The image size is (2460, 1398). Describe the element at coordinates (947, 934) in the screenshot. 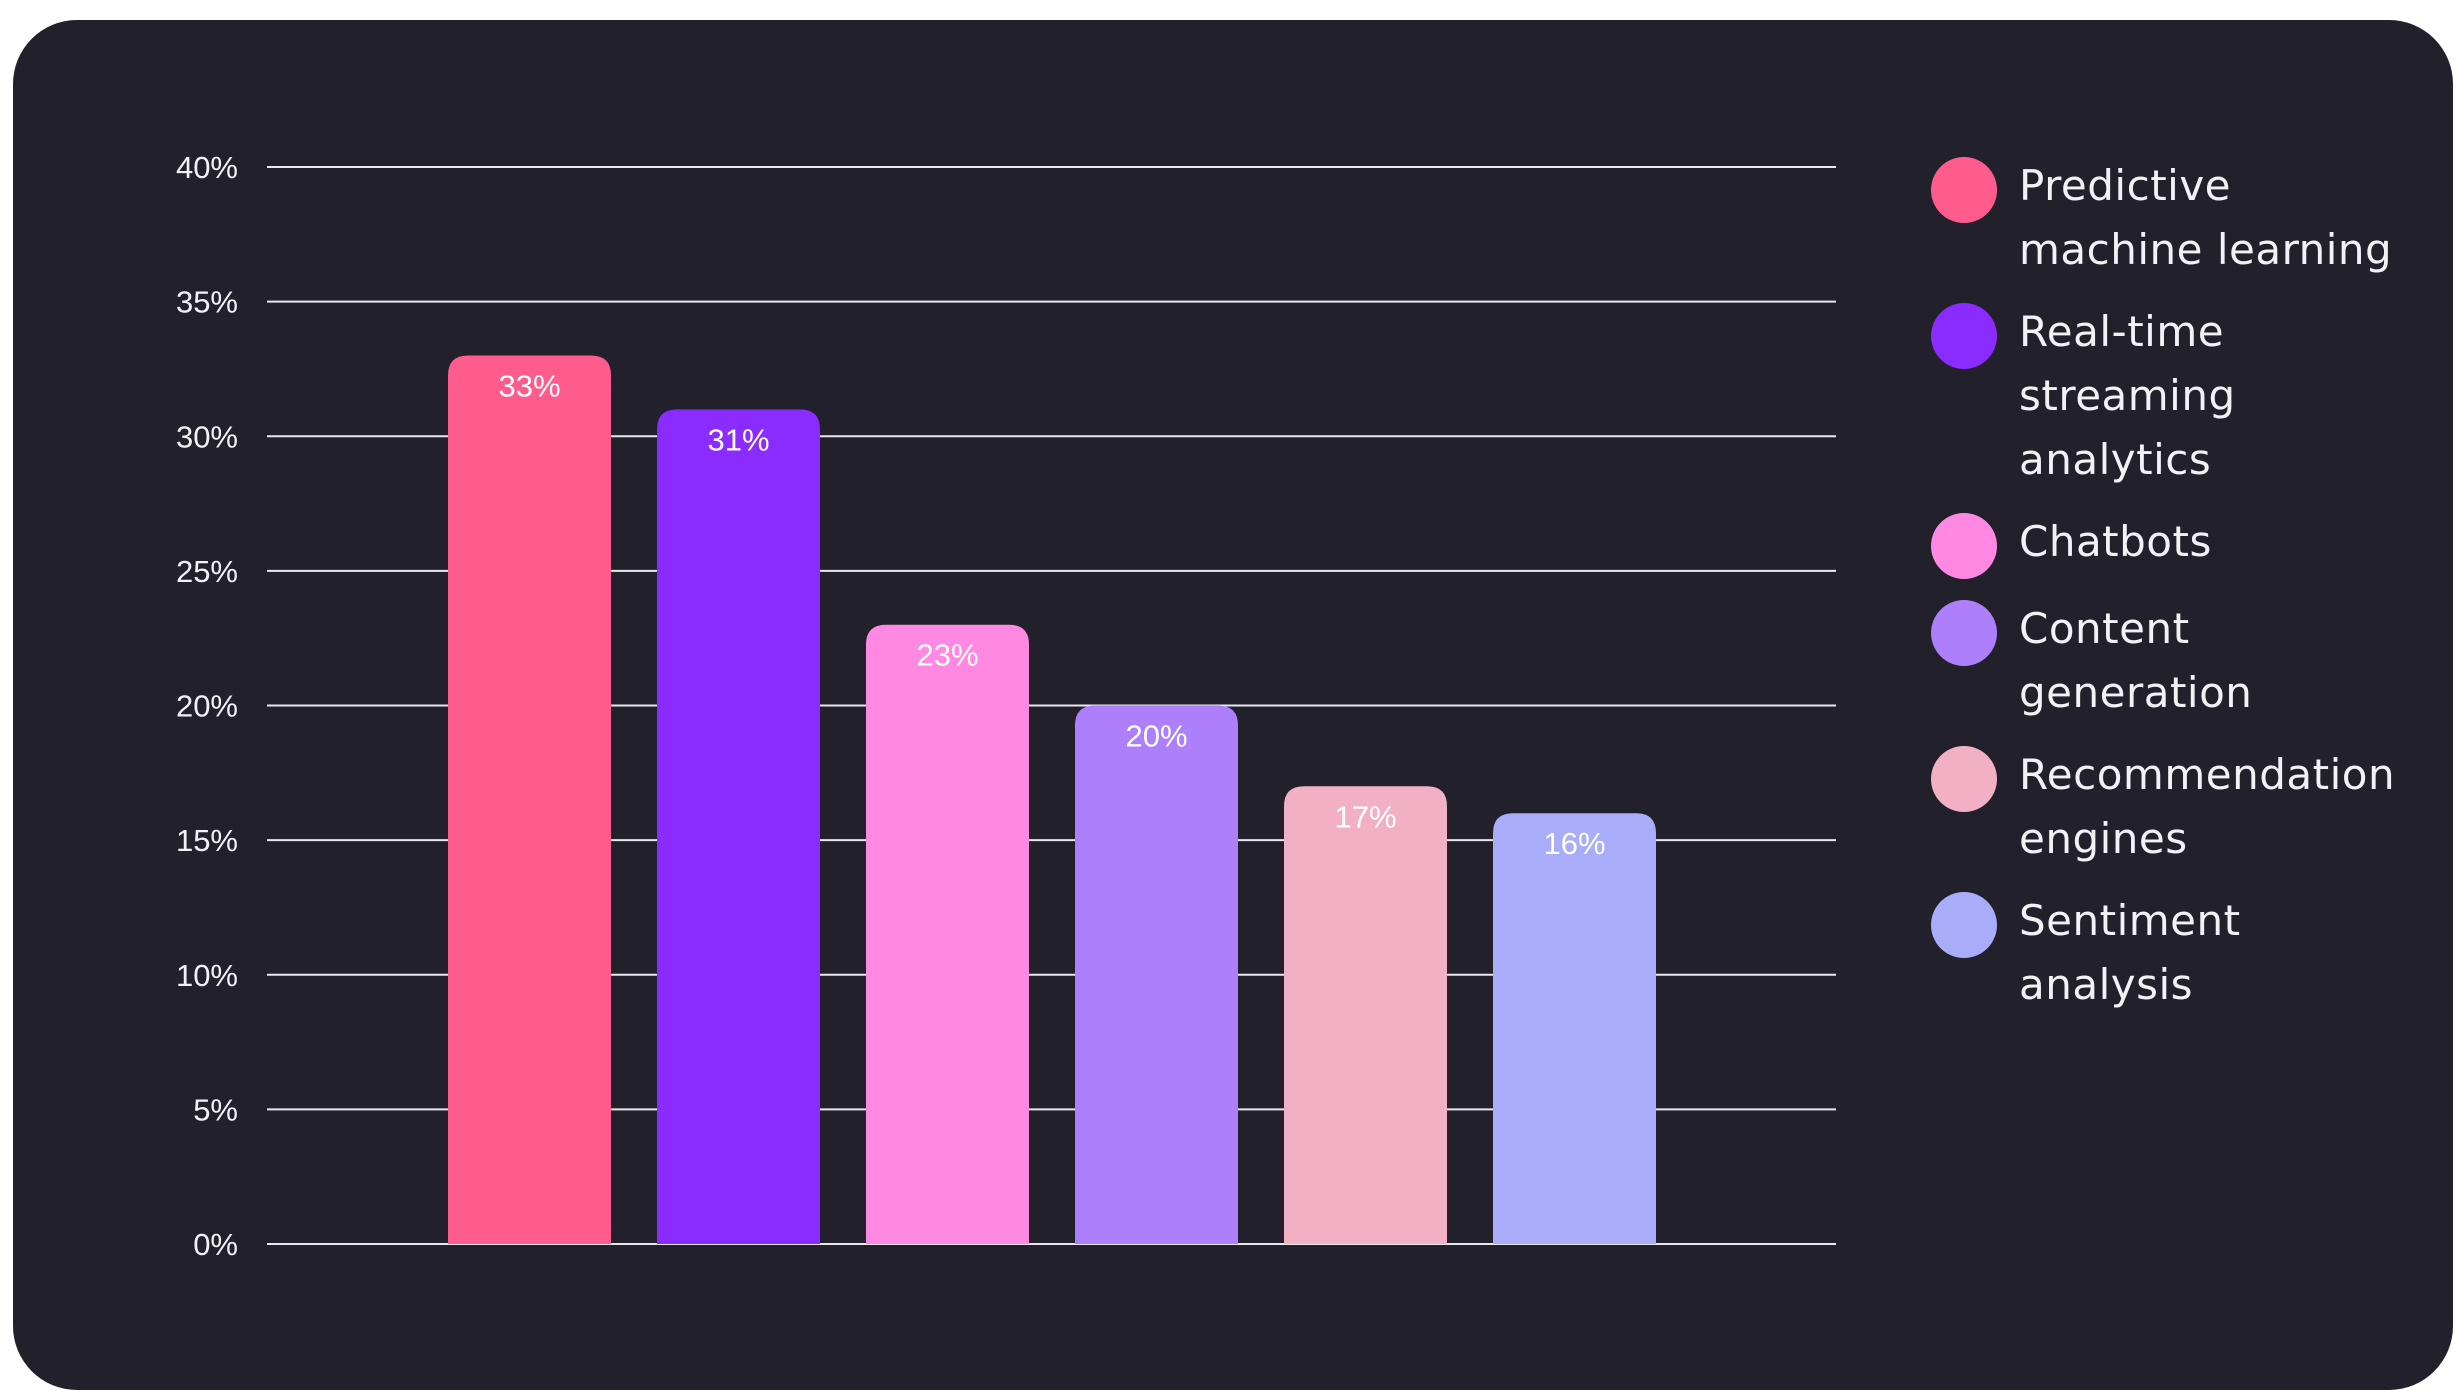

I see `bar-chatbots` at that location.